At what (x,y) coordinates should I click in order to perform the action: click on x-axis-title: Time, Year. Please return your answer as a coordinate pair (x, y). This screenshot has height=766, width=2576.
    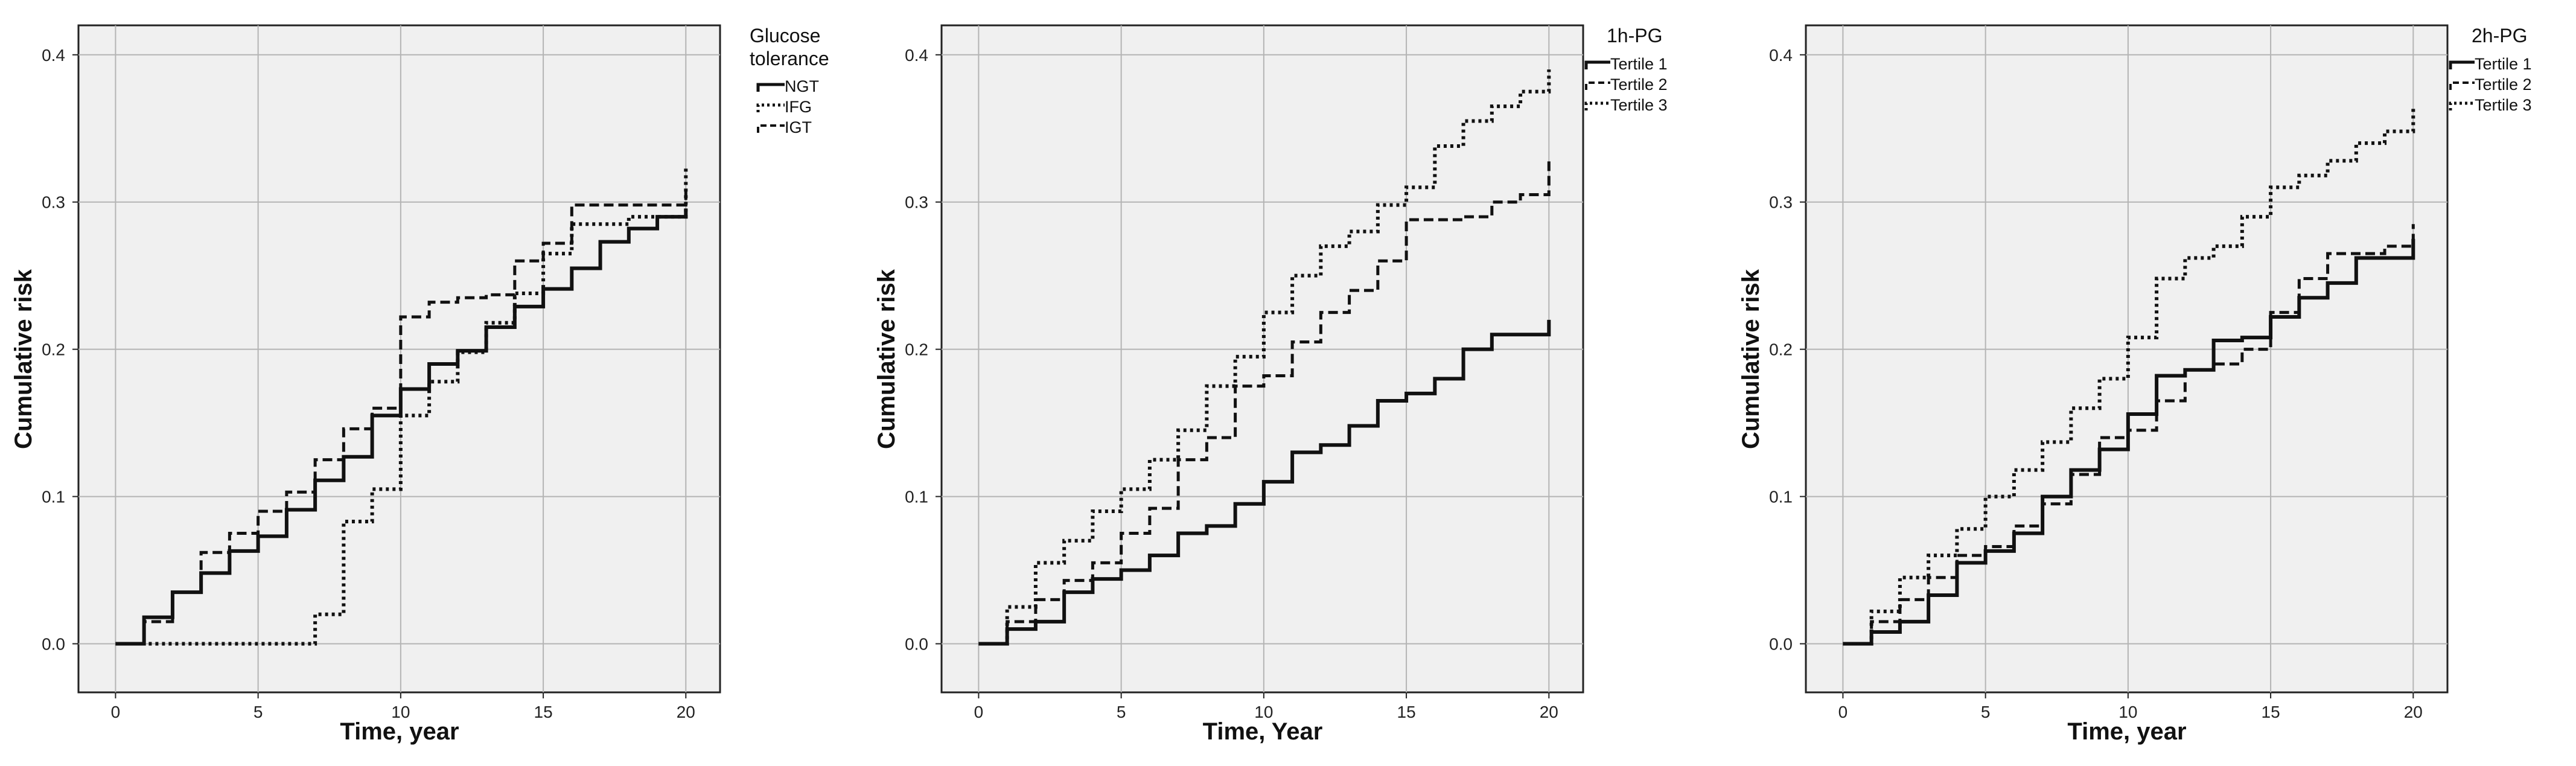
    Looking at the image, I should click on (1263, 731).